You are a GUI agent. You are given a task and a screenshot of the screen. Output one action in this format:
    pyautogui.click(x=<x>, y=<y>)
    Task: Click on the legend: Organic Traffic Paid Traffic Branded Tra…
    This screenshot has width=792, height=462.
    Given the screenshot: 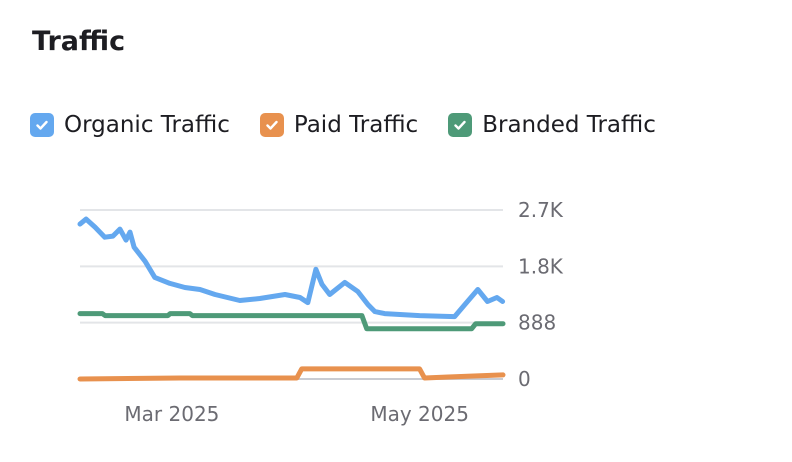 What is the action you would take?
    pyautogui.click(x=358, y=125)
    